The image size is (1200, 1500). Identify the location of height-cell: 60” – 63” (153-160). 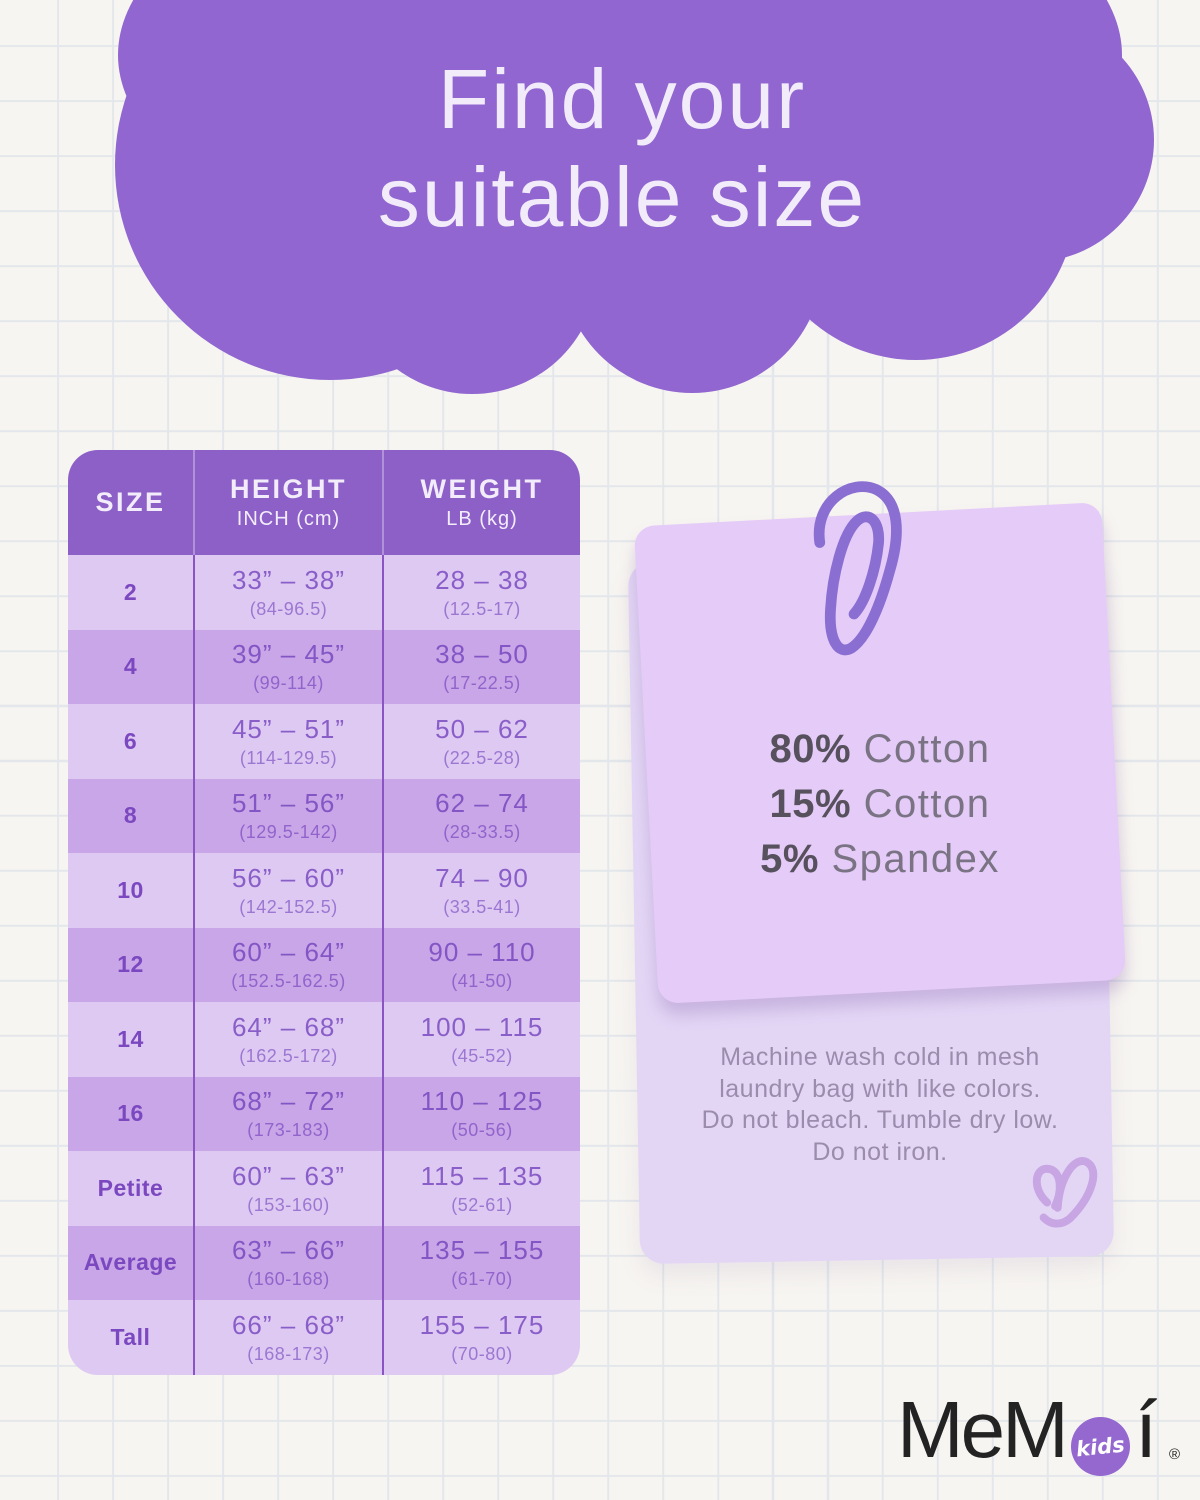
(287, 1188).